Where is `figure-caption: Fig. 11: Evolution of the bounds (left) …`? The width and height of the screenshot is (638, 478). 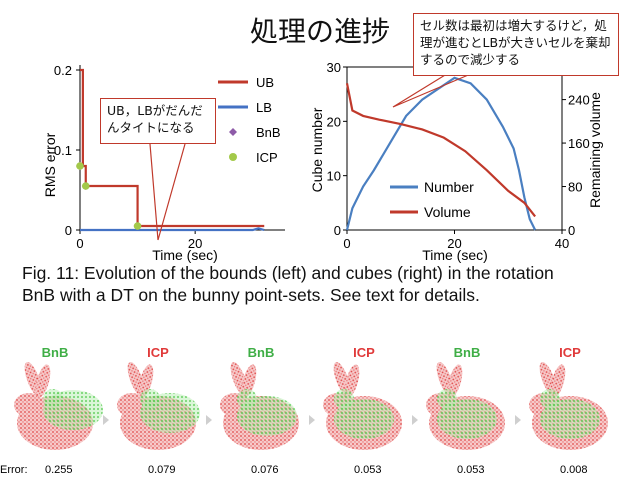 figure-caption: Fig. 11: Evolution of the bounds (left) … is located at coordinates (322, 284).